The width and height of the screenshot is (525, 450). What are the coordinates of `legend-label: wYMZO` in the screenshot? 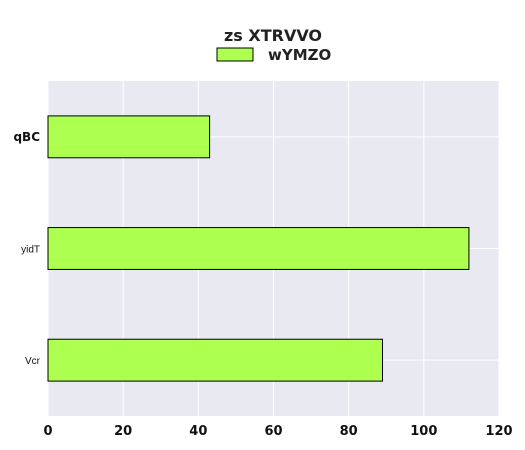 It's located at (299, 55).